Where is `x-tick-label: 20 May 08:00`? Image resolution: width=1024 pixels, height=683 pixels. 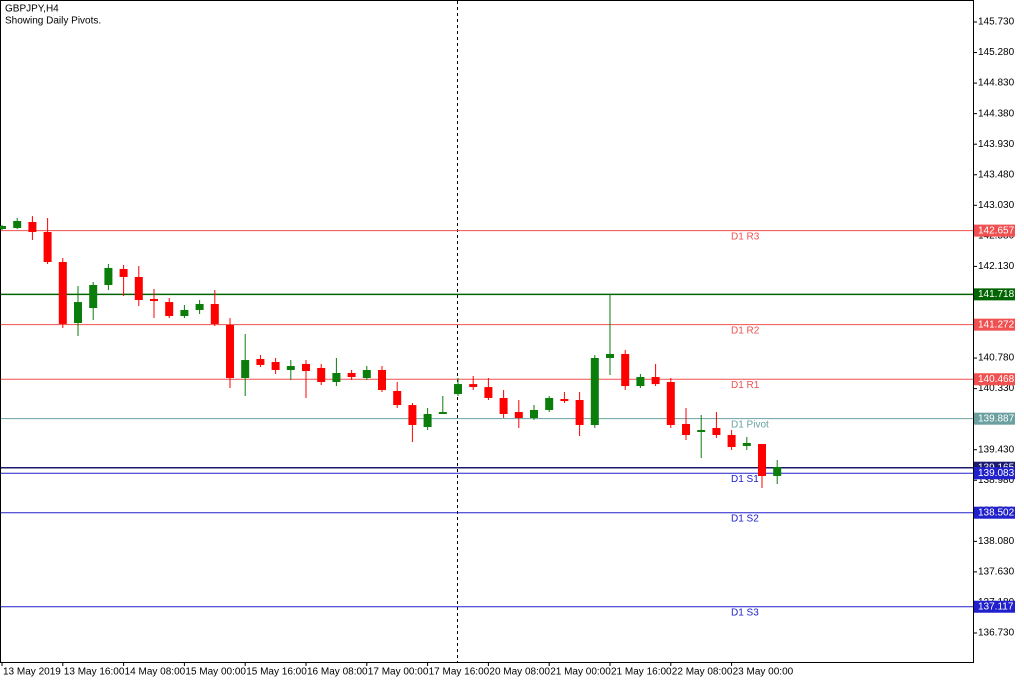 x-tick-label: 20 May 08:00 is located at coordinates (519, 672).